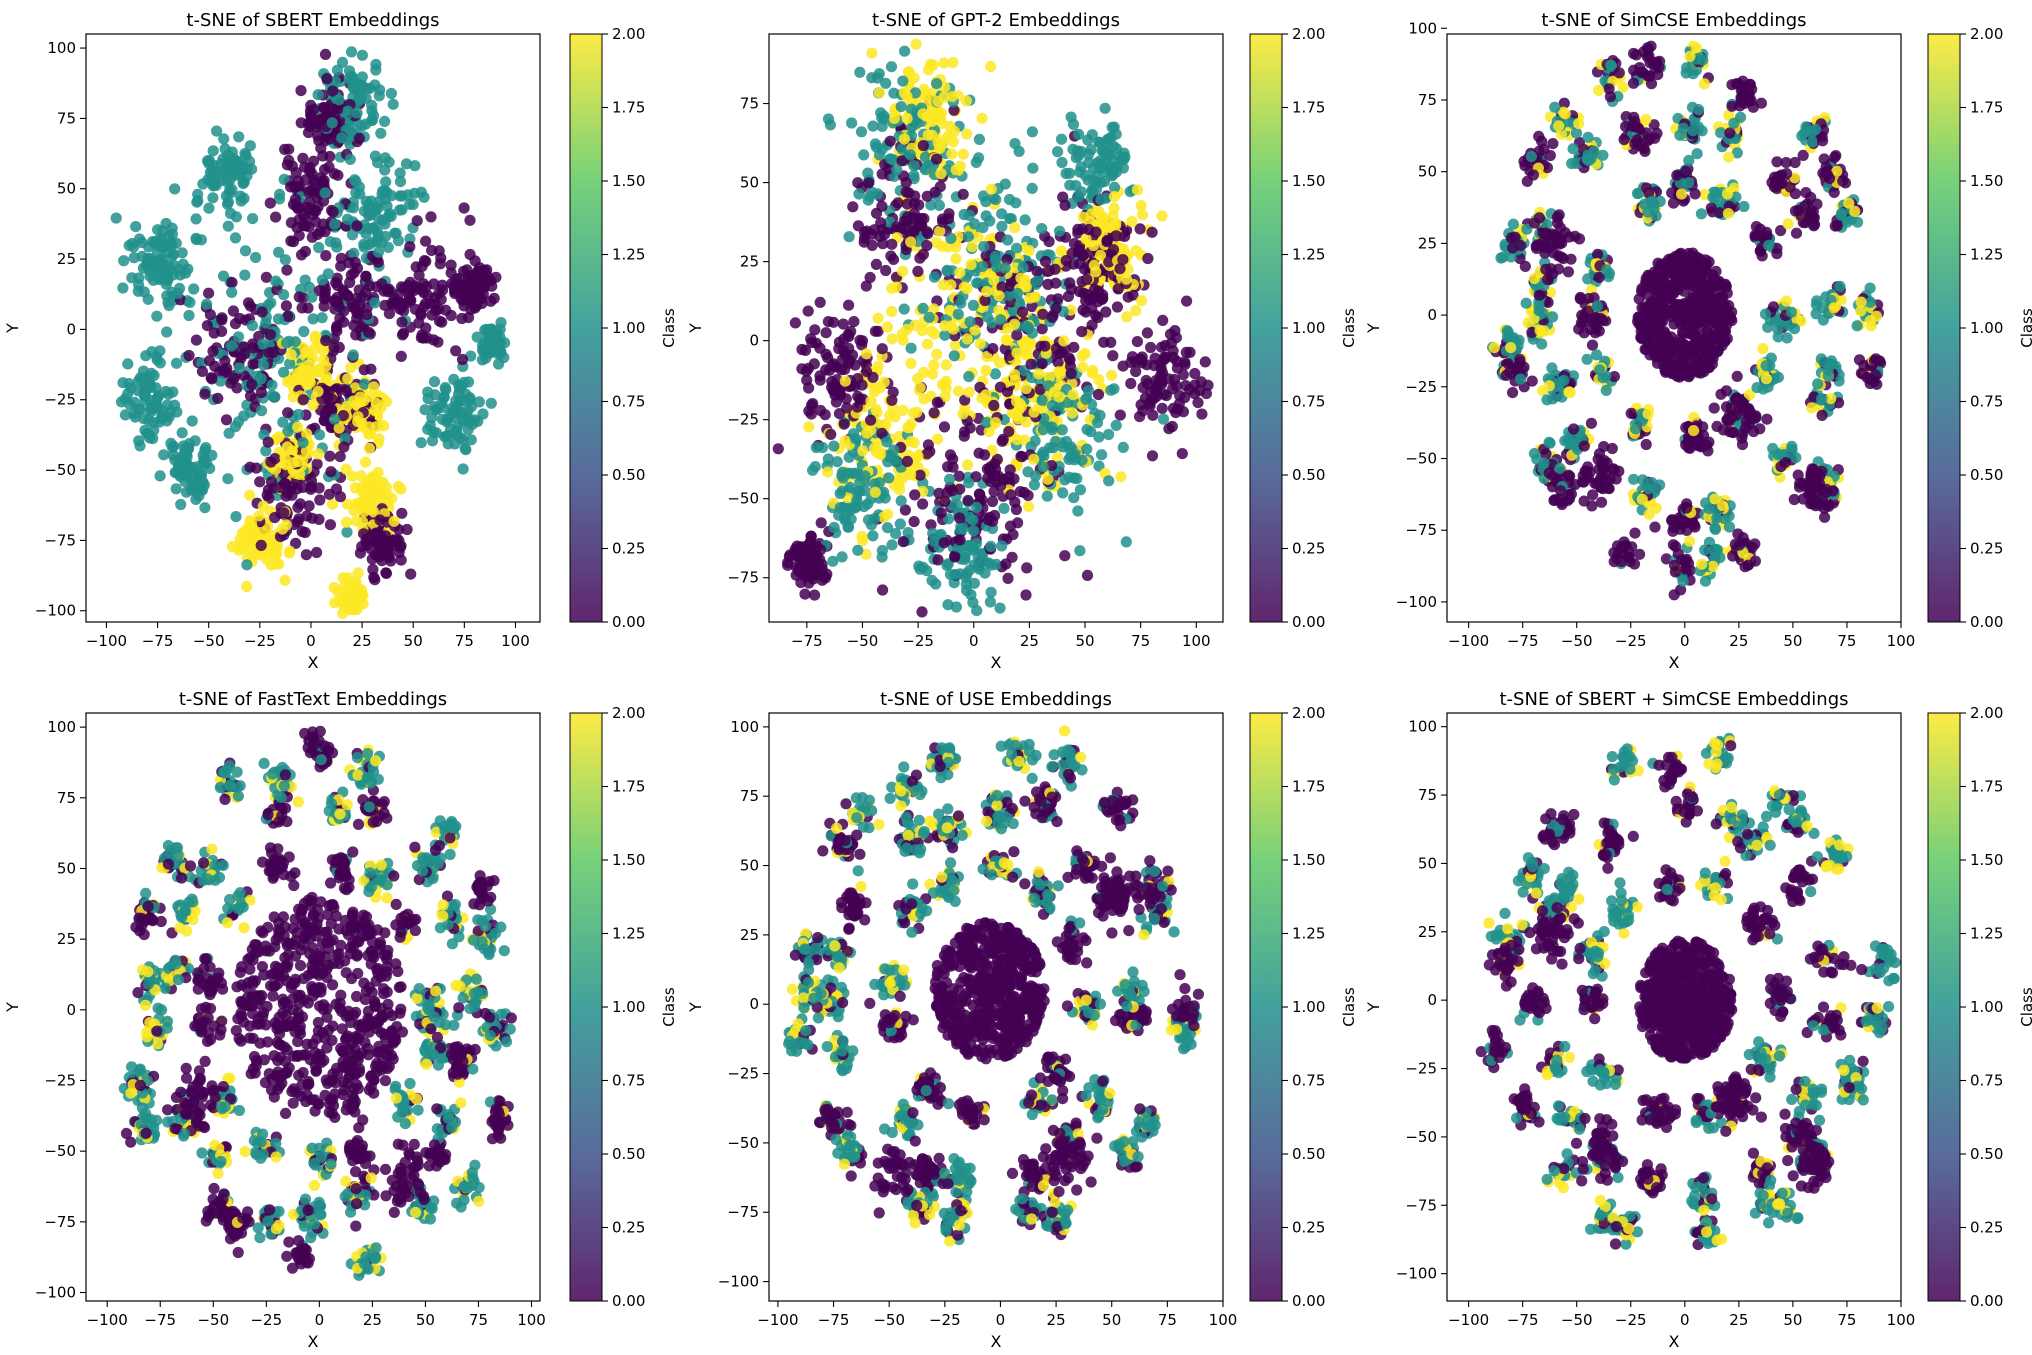 This screenshot has height=1355, width=2032. I want to click on scatter-points, so click(310, 333).